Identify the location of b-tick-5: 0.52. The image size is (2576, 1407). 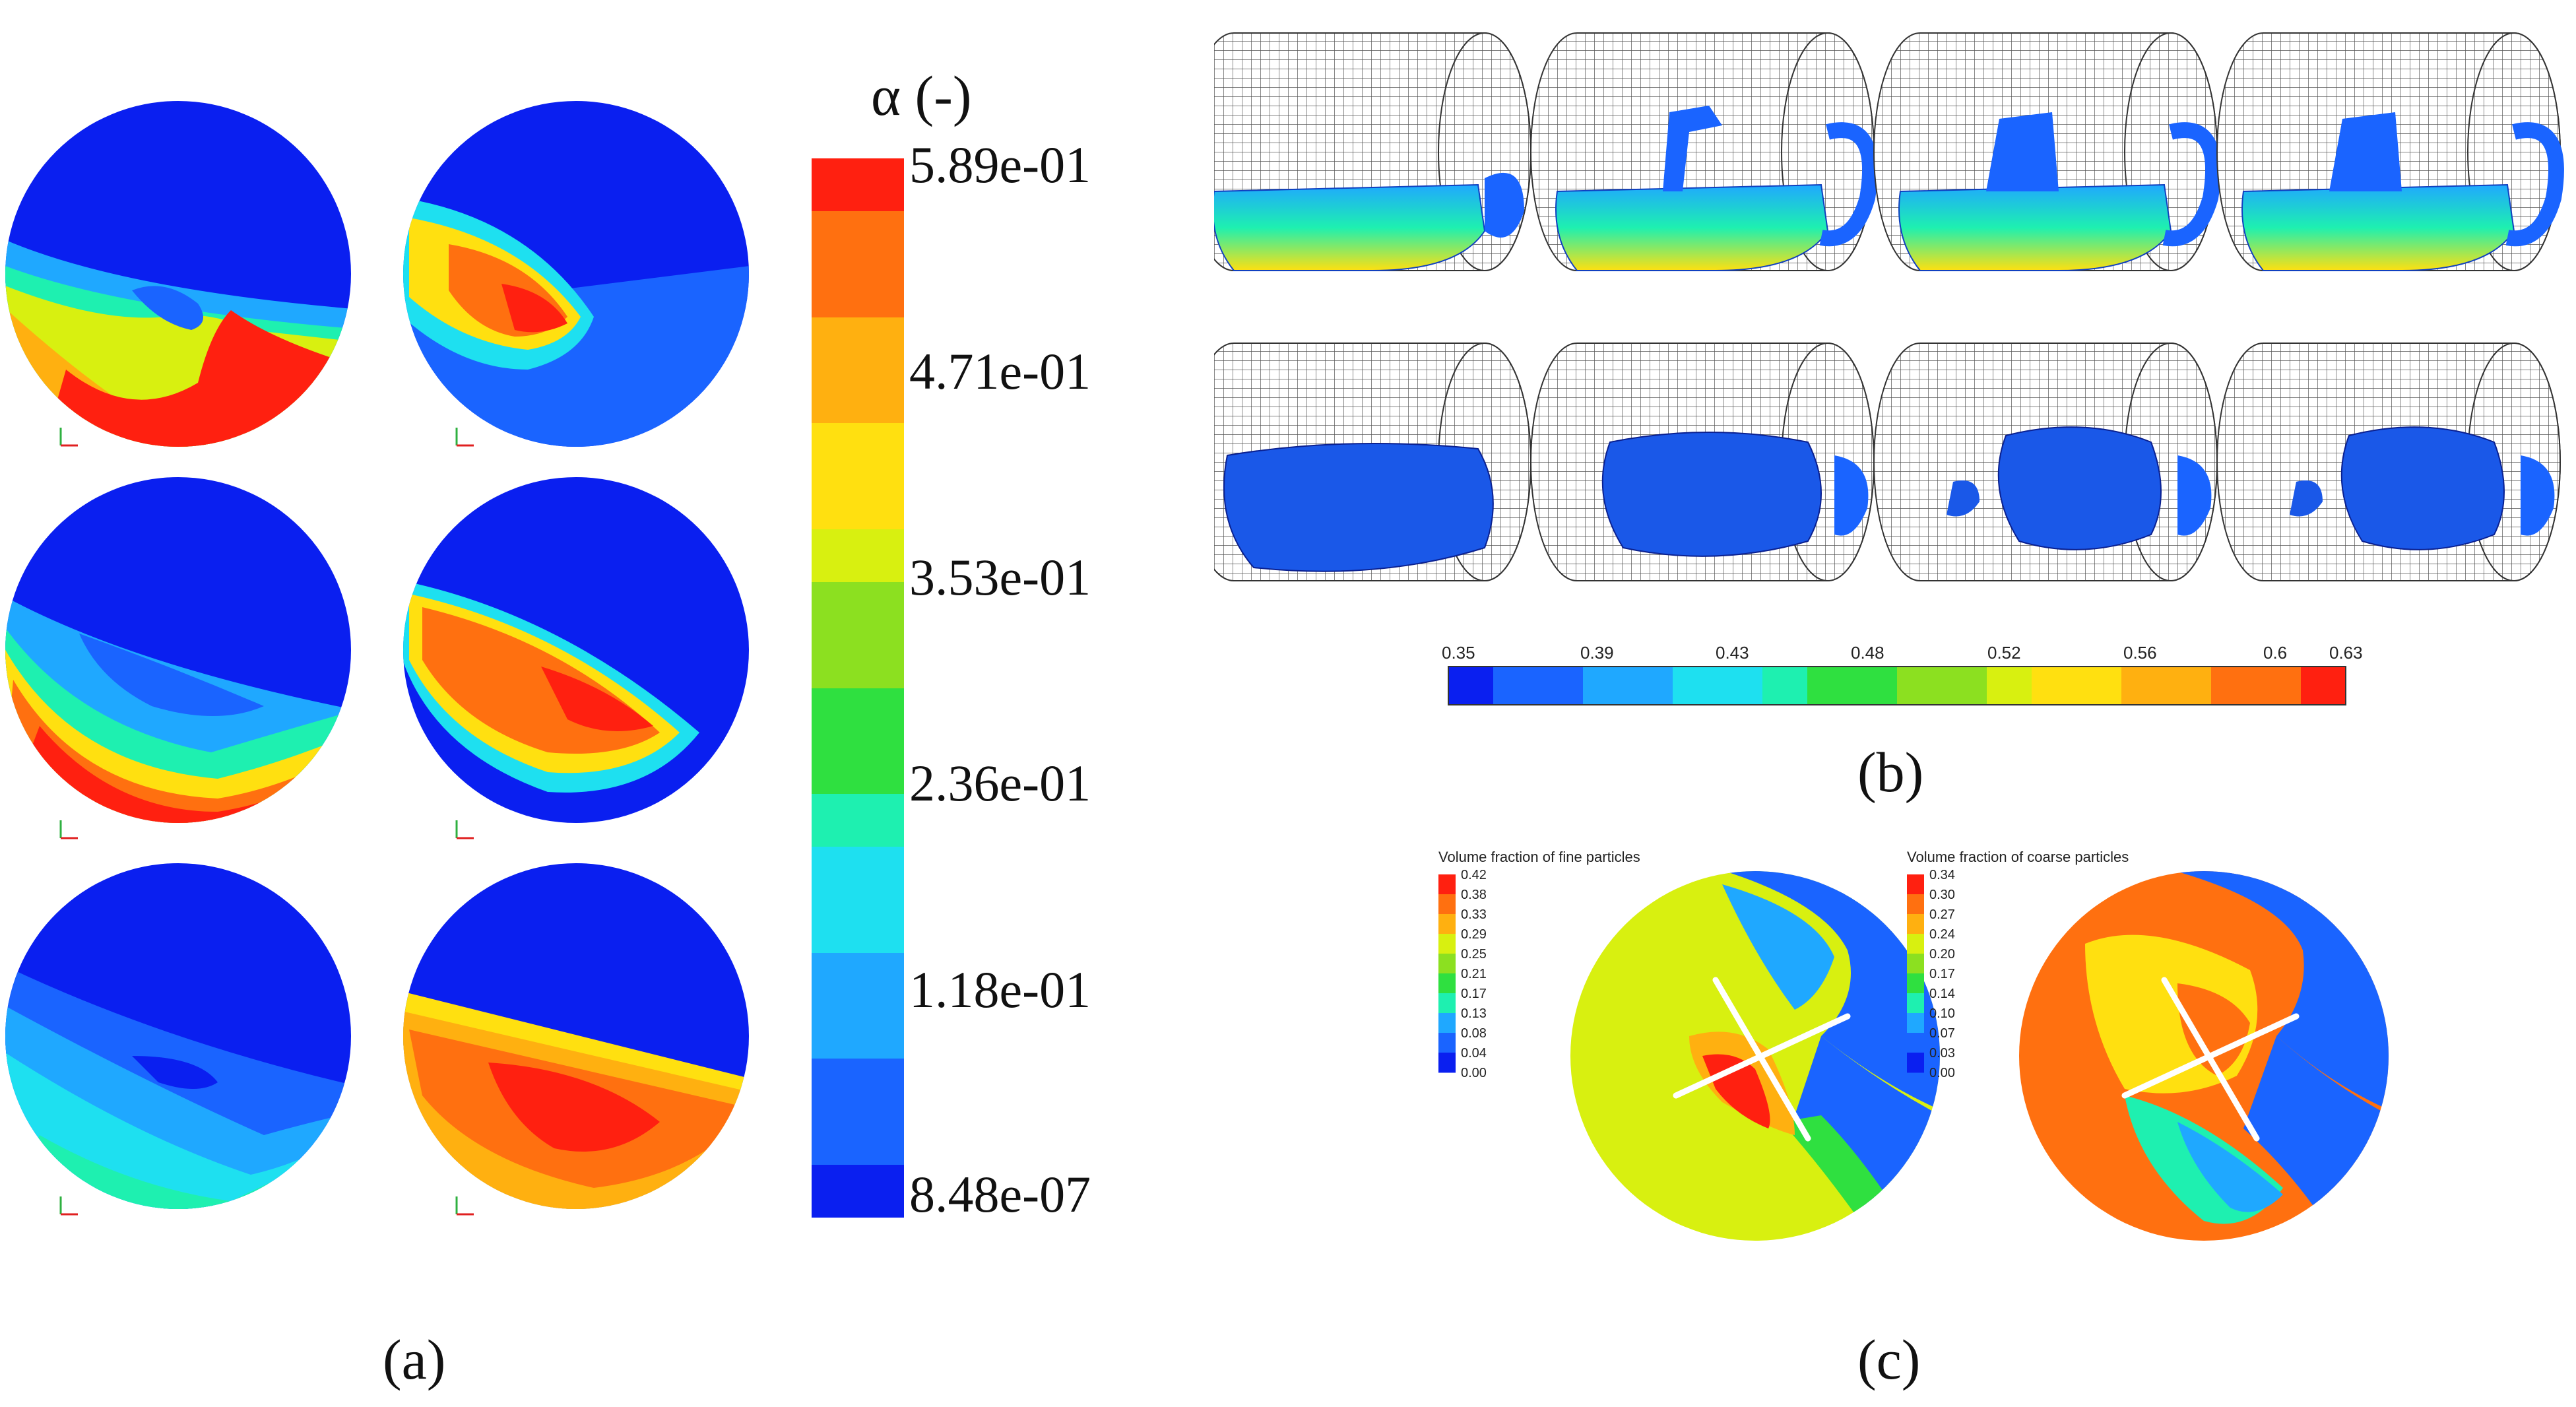
(2004, 653).